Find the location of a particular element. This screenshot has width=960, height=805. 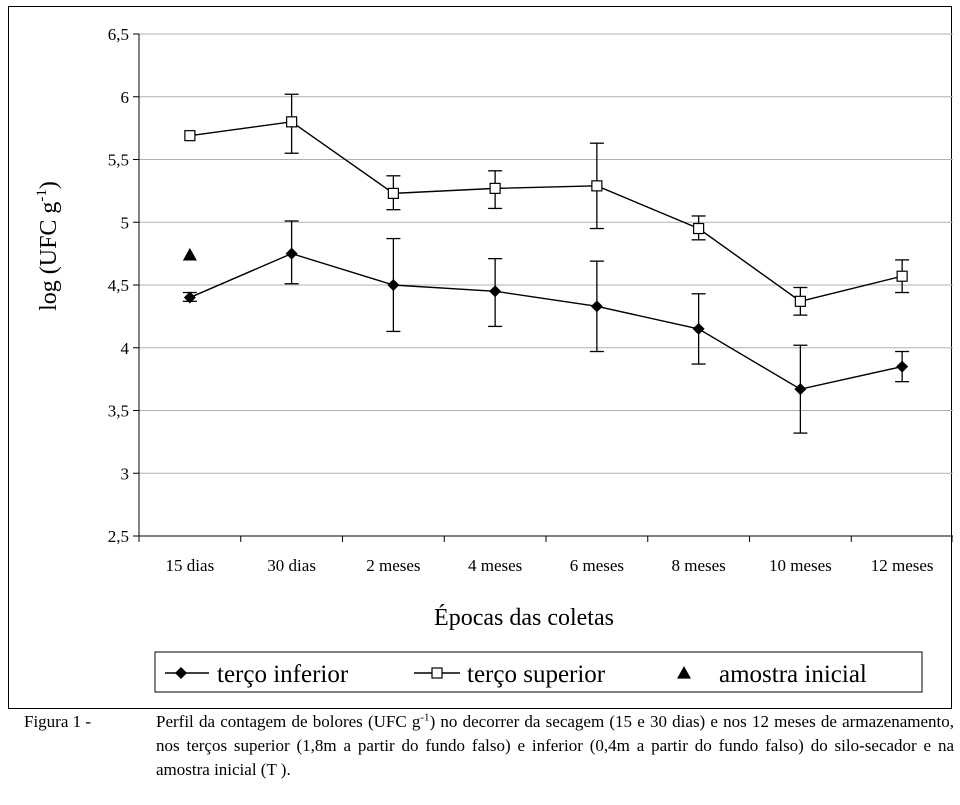

legend-label-terco-inferior: terço inferior is located at coordinates (283, 674).